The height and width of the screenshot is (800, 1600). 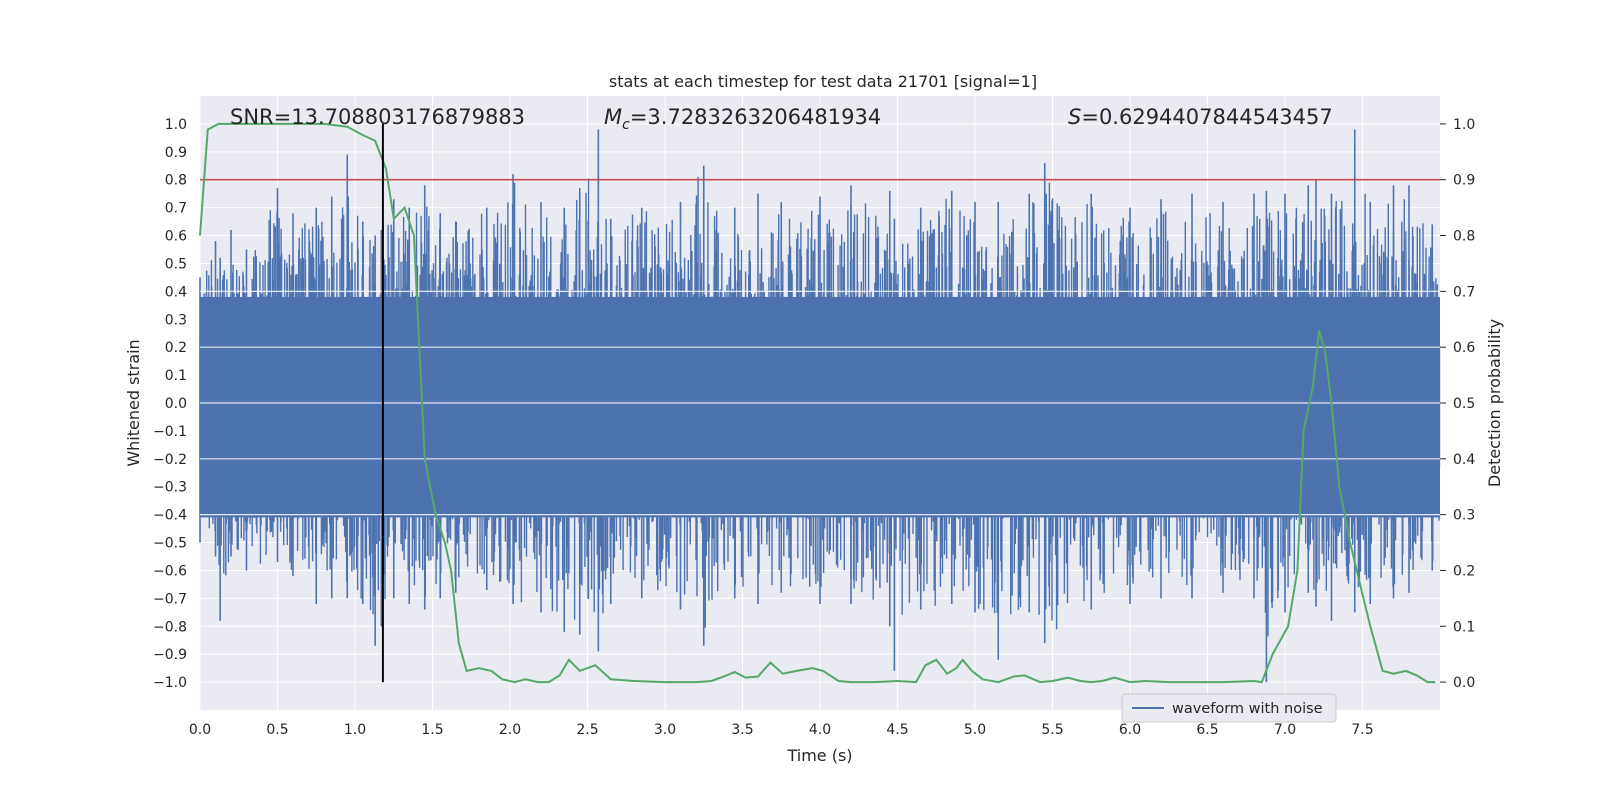 I want to click on left-tick-label: 0.0, so click(x=176, y=404).